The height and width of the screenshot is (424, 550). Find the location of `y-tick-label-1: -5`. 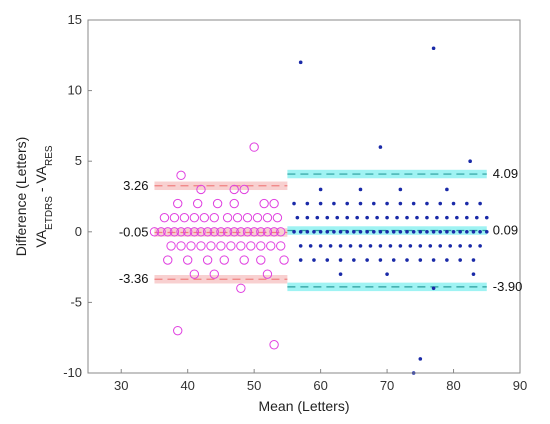

y-tick-label-1: -5 is located at coordinates (76, 301).